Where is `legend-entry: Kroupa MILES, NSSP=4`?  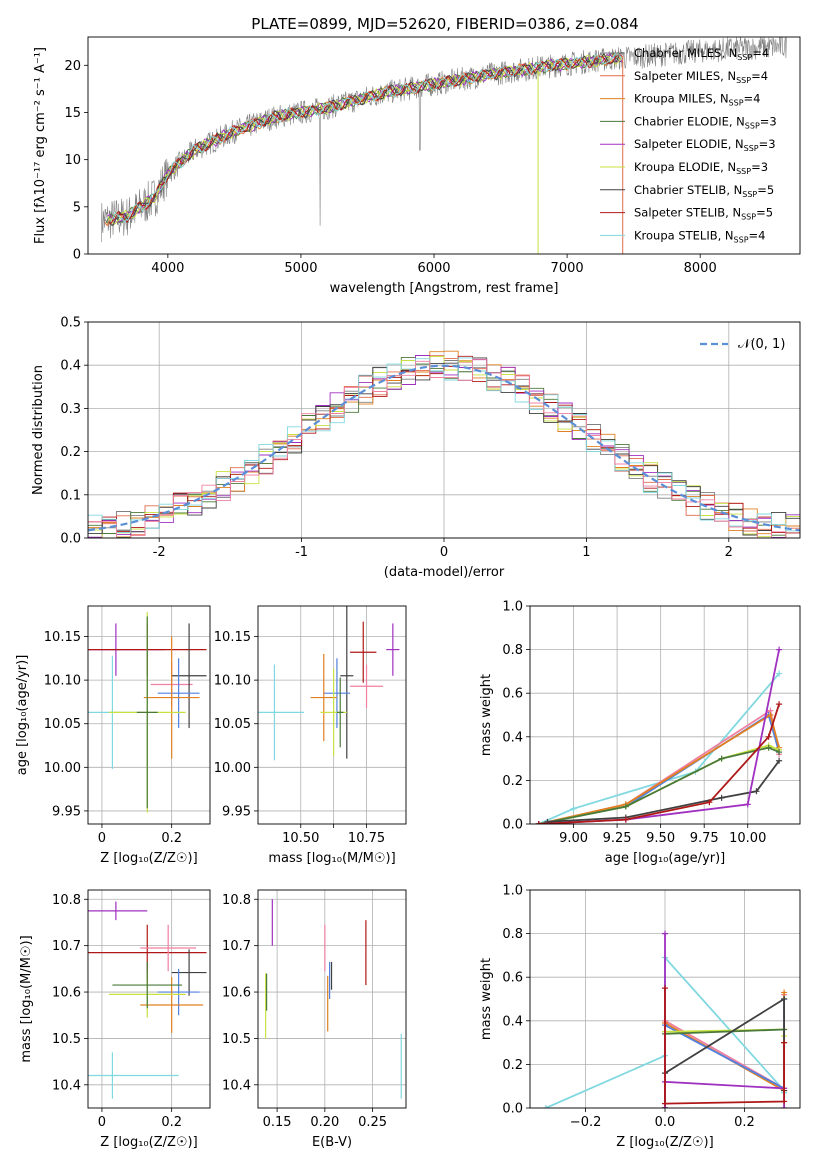 legend-entry: Kroupa MILES, NSSP=4 is located at coordinates (697, 100).